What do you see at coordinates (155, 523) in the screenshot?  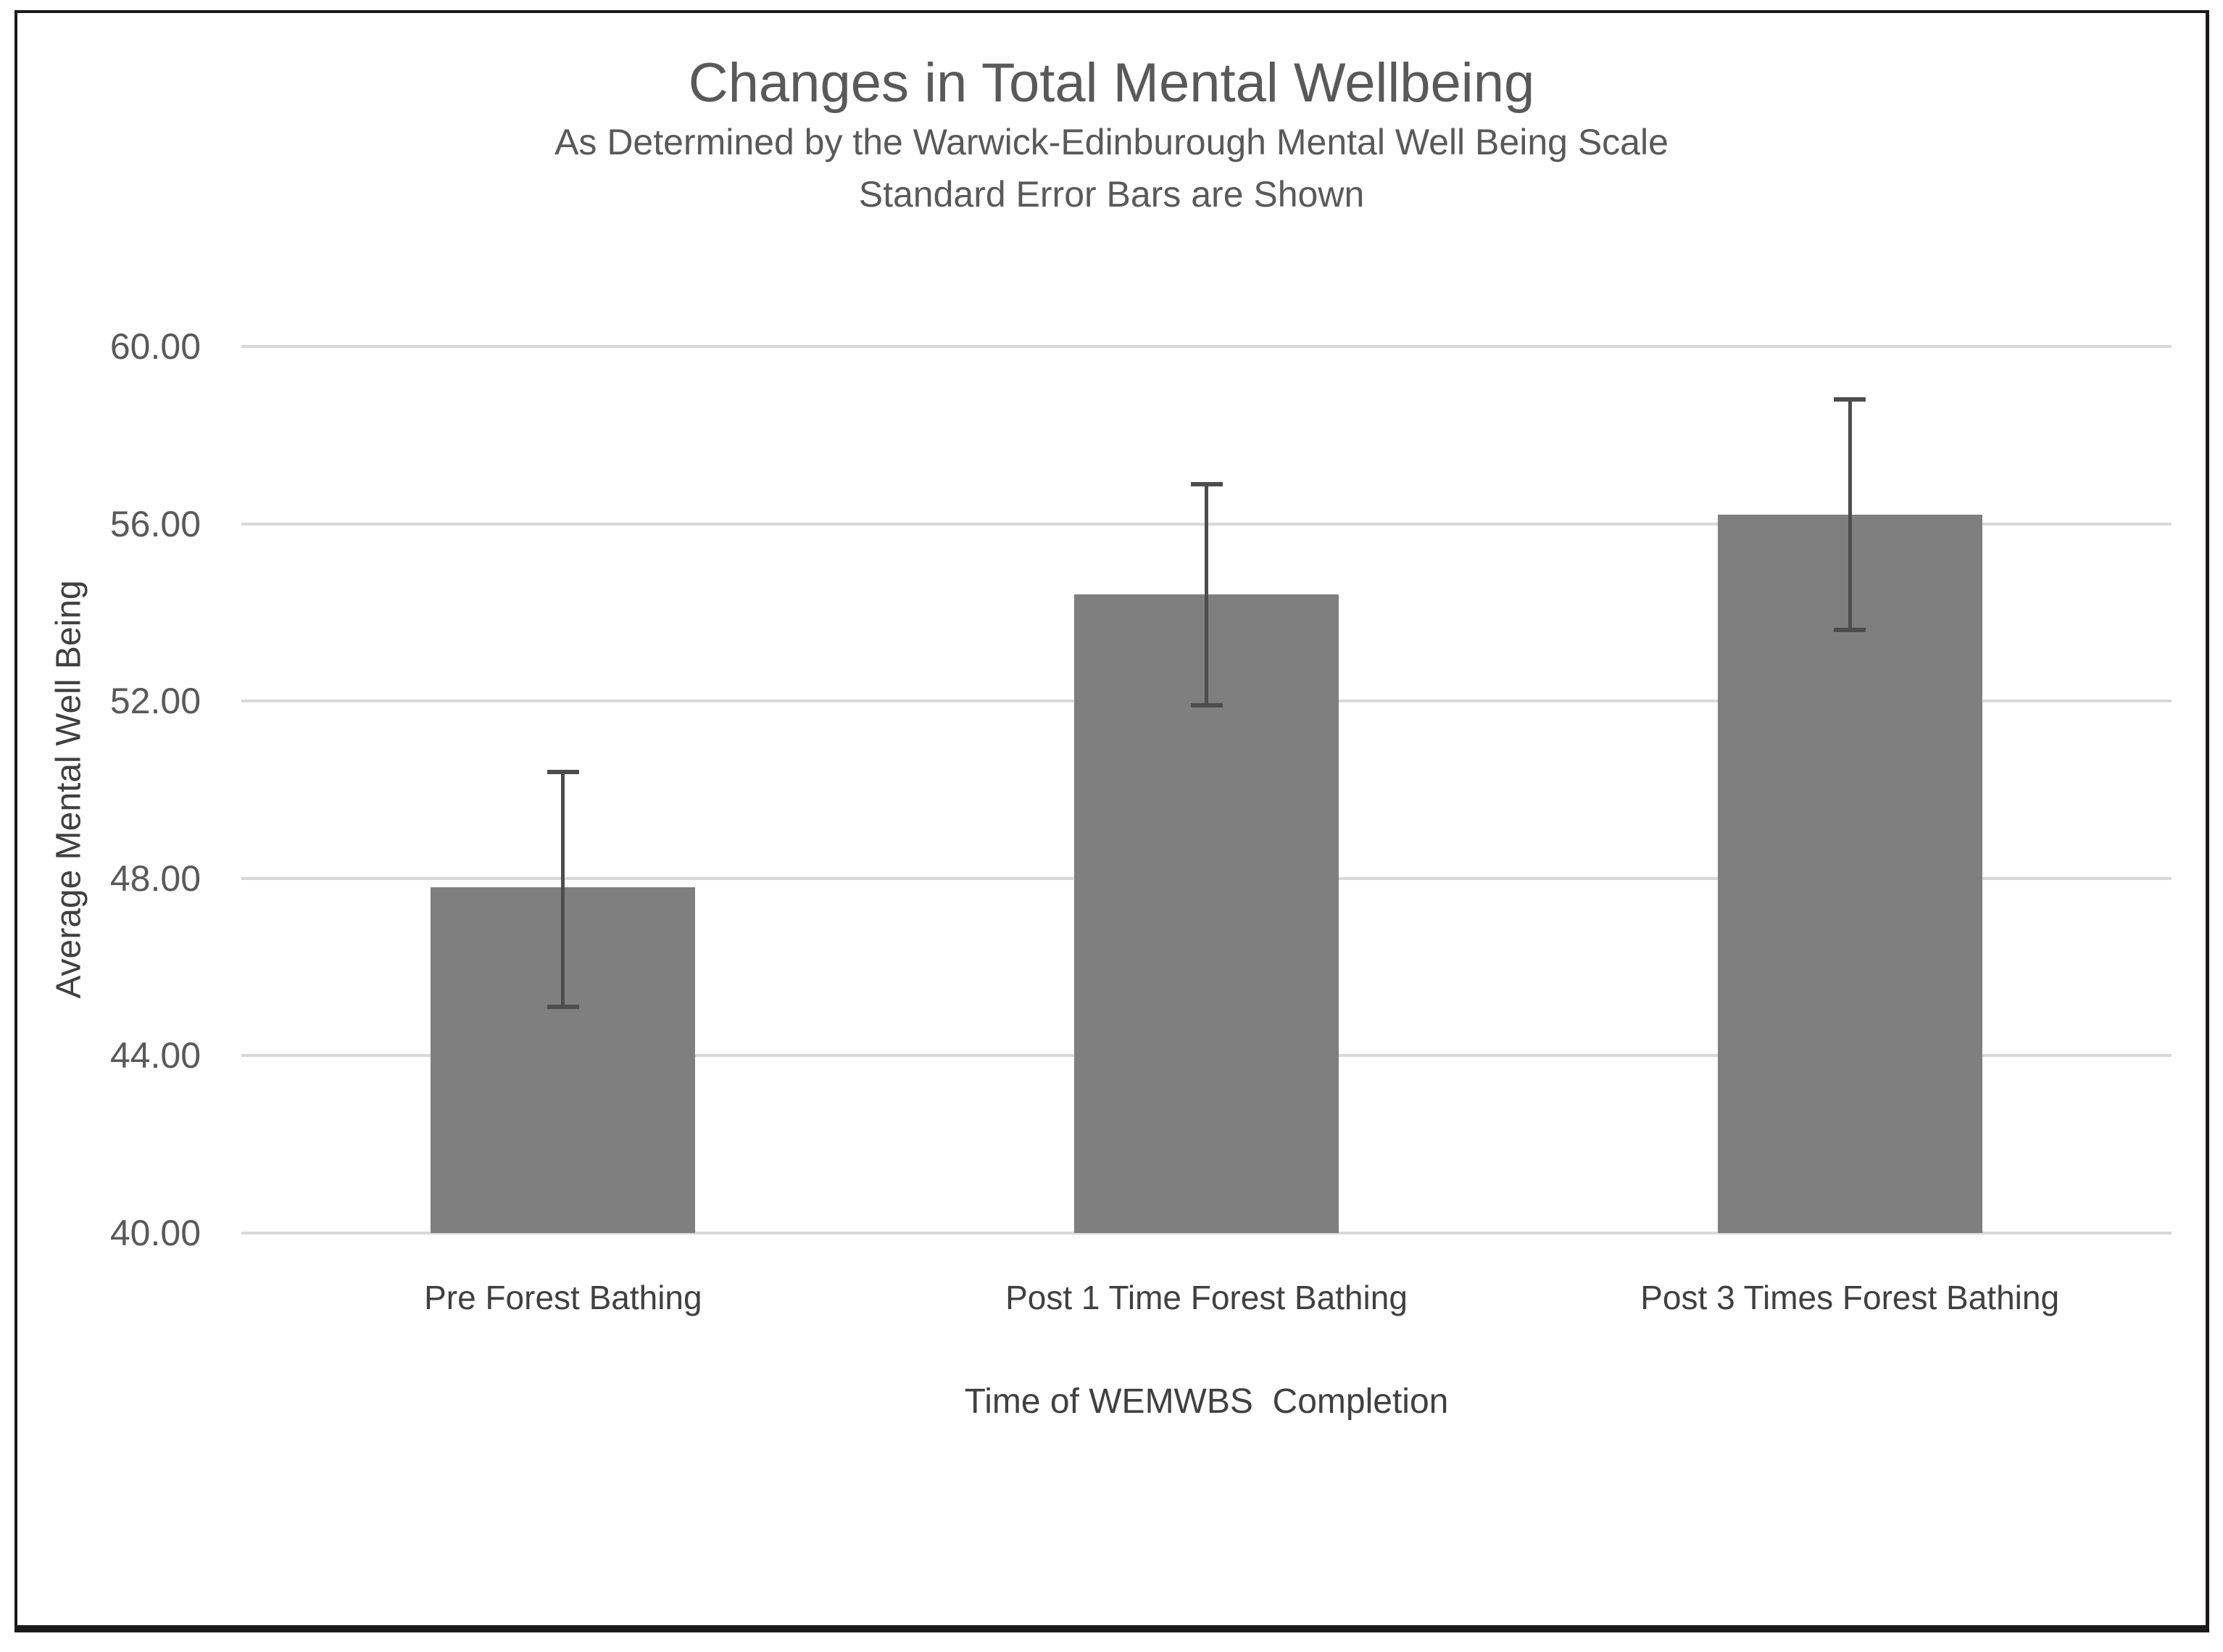 I see `y-tick-label: 56.00` at bounding box center [155, 523].